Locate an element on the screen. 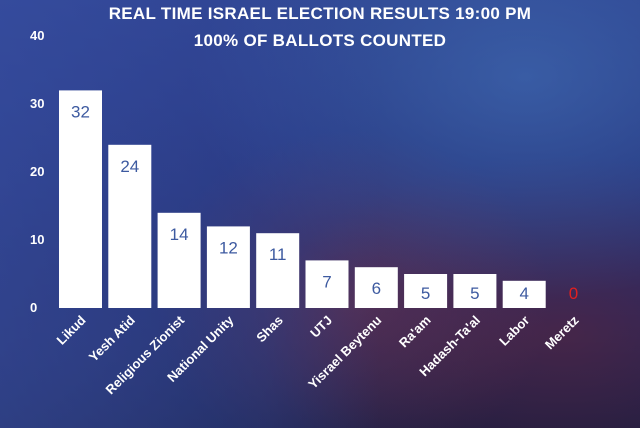 This screenshot has height=428, width=640. x-tick-label: Yesh Atid is located at coordinates (112, 338).